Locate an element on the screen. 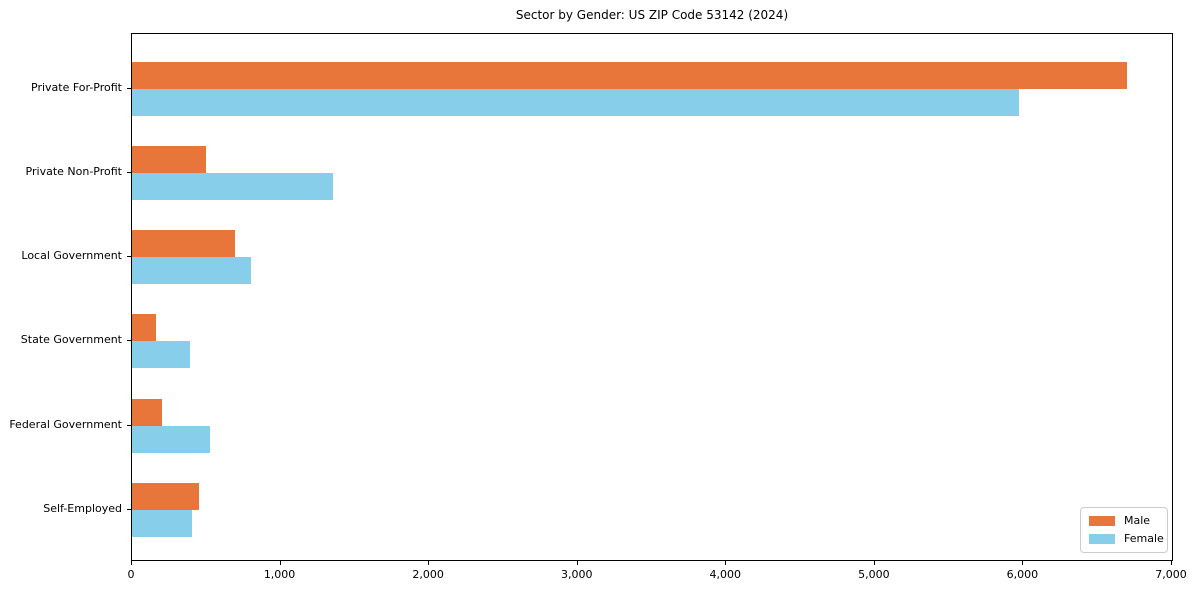 Image resolution: width=1200 pixels, height=600 pixels. female-swatch is located at coordinates (1102, 539).